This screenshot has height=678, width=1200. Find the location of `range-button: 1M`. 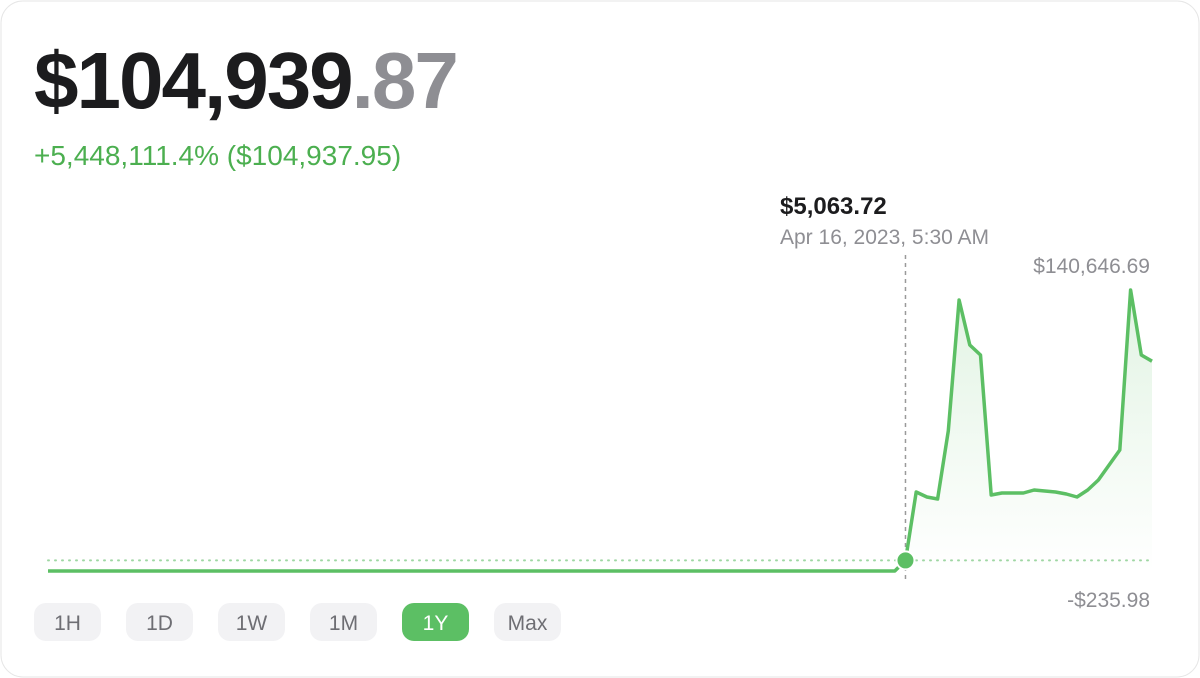

range-button: 1M is located at coordinates (343, 622).